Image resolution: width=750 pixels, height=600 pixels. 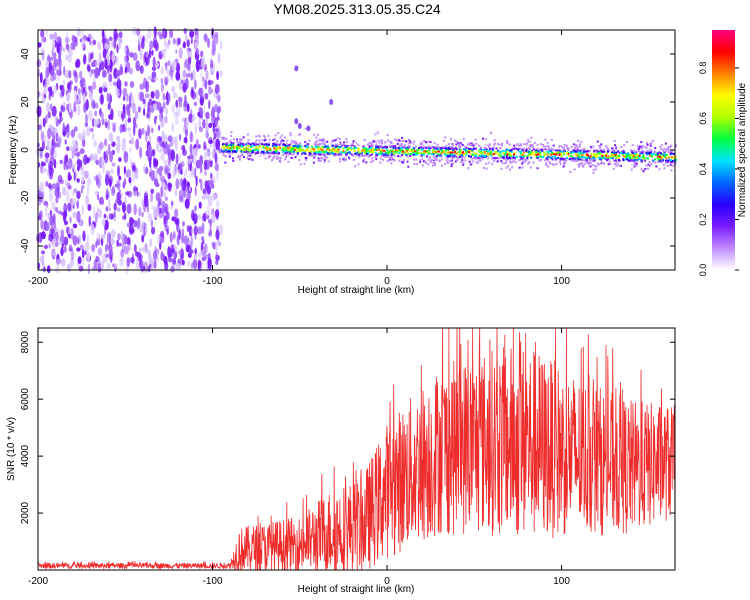 I want to click on colorbar-tick-label: 0.8, so click(x=703, y=68).